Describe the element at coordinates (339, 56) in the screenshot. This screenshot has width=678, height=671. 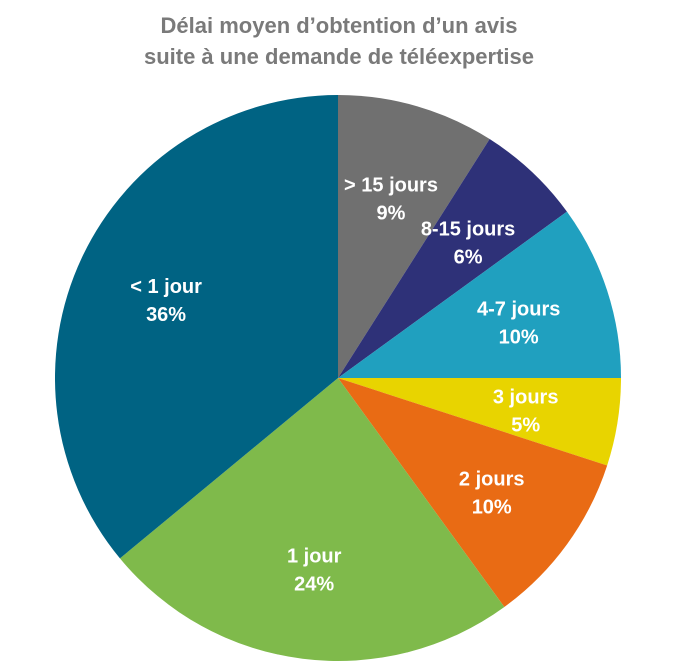
I see `chart-title-line-2: suite à une demande de téléexpertise` at that location.